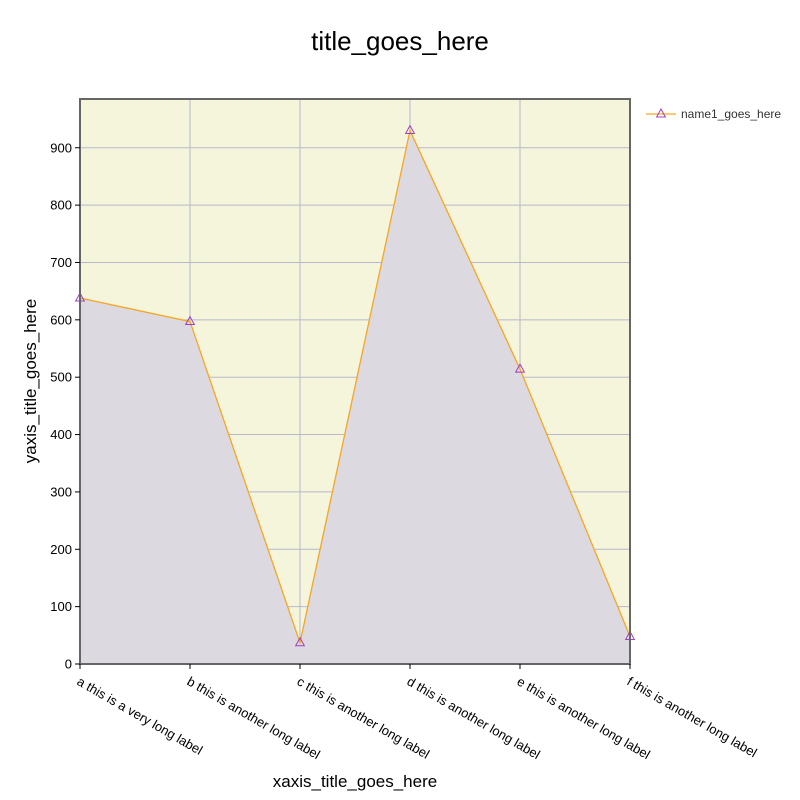  I want to click on y-axis: 0 100 200 300 400 500 600 700 800 900, so click(65, 406).